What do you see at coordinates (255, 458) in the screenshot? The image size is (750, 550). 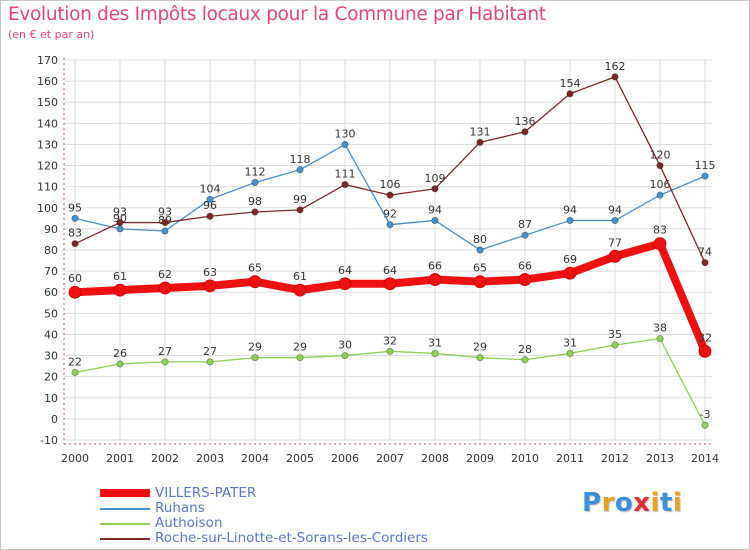 I see `x-tick-label: 2004` at bounding box center [255, 458].